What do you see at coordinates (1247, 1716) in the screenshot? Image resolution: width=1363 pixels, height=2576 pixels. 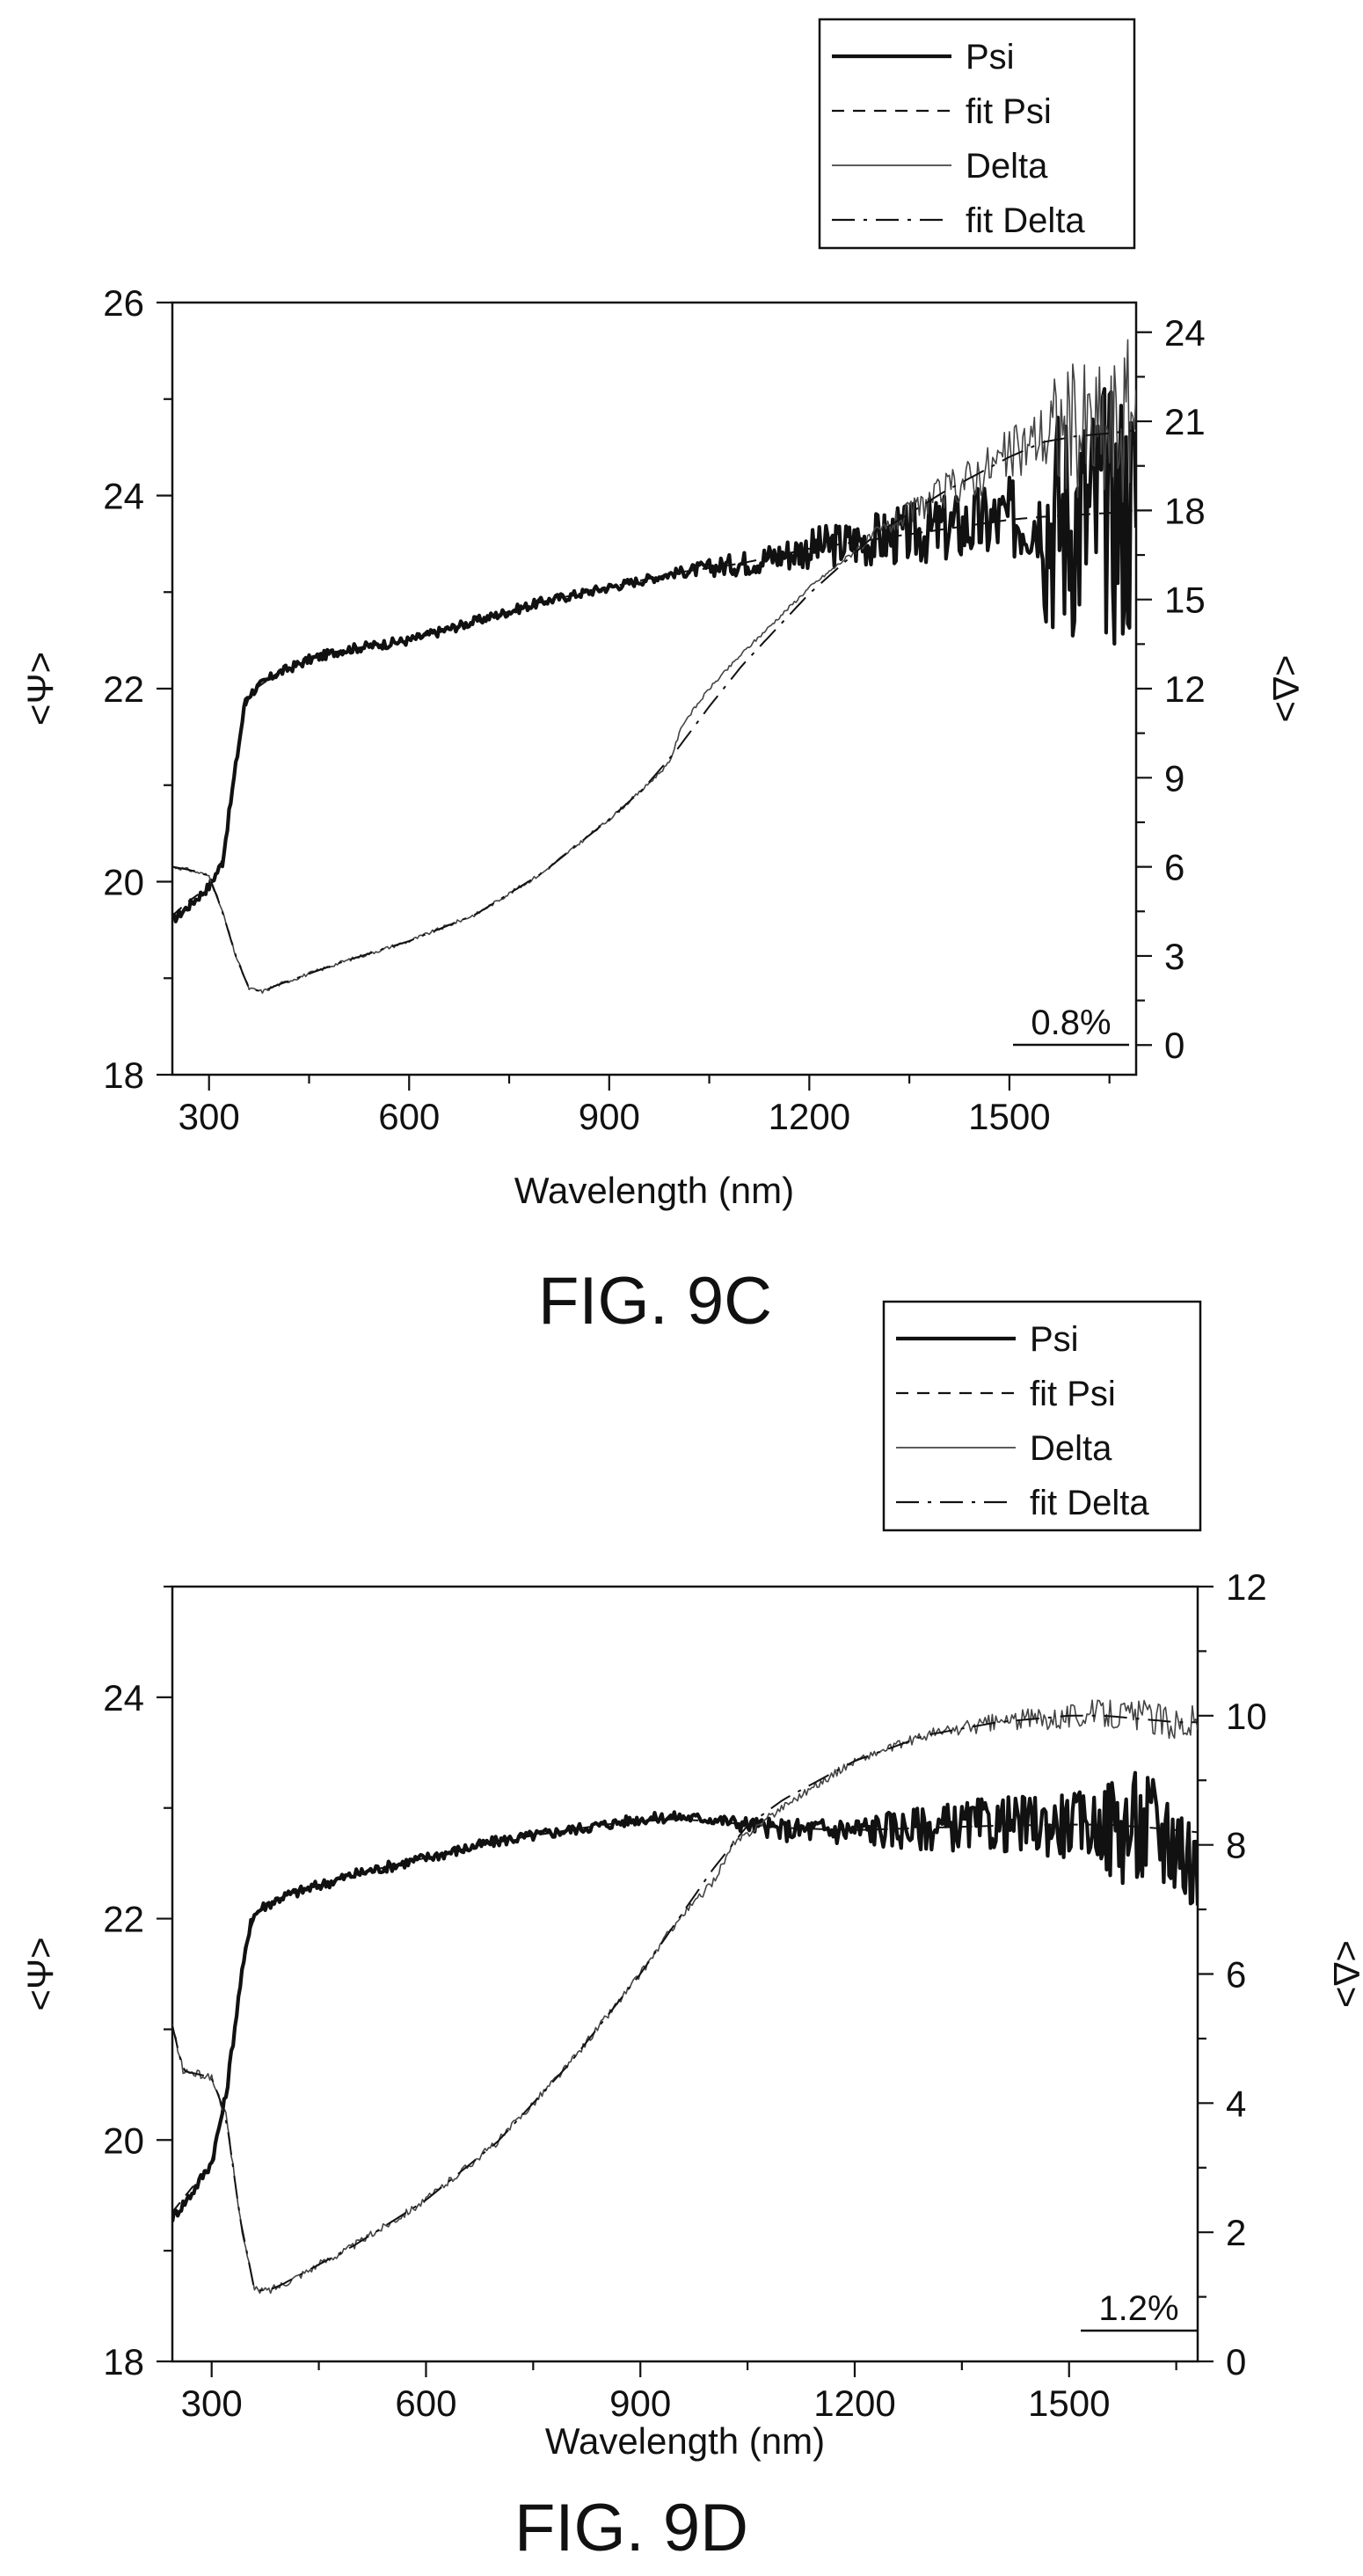 I see `y-right-tick-label: 10` at bounding box center [1247, 1716].